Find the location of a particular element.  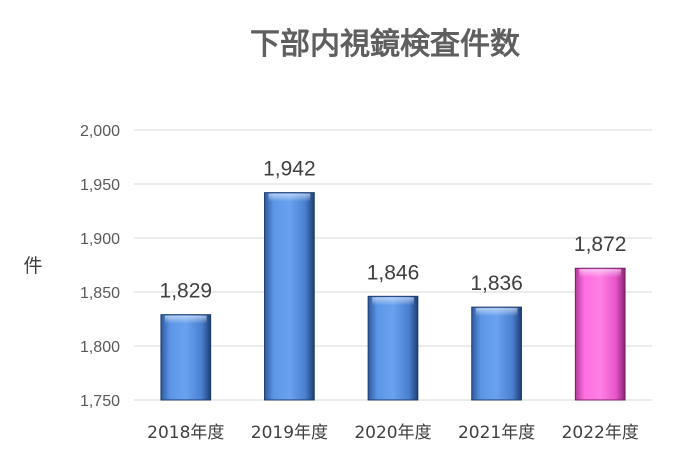

y-tick-label: 1,950 is located at coordinates (100, 185).